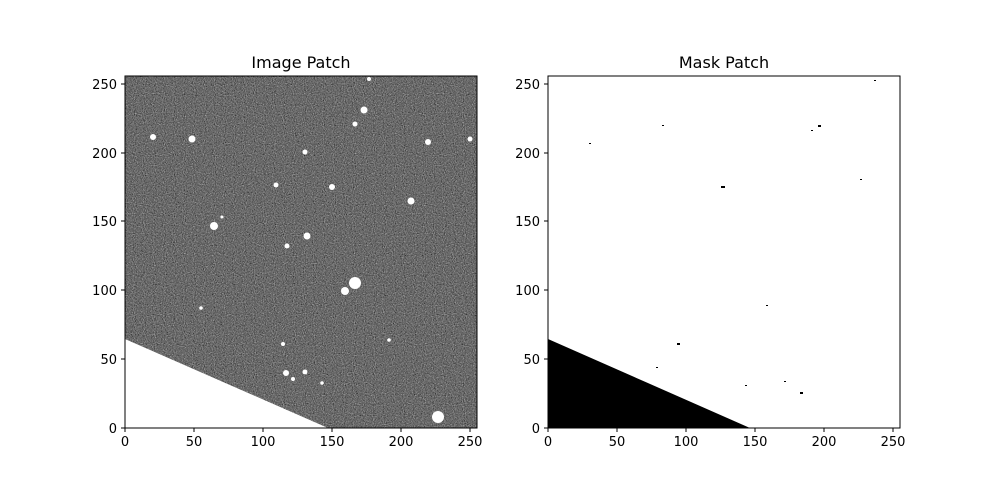 The width and height of the screenshot is (1000, 500). Describe the element at coordinates (226, 383) in the screenshot. I see `image-patch-masked-region` at that location.